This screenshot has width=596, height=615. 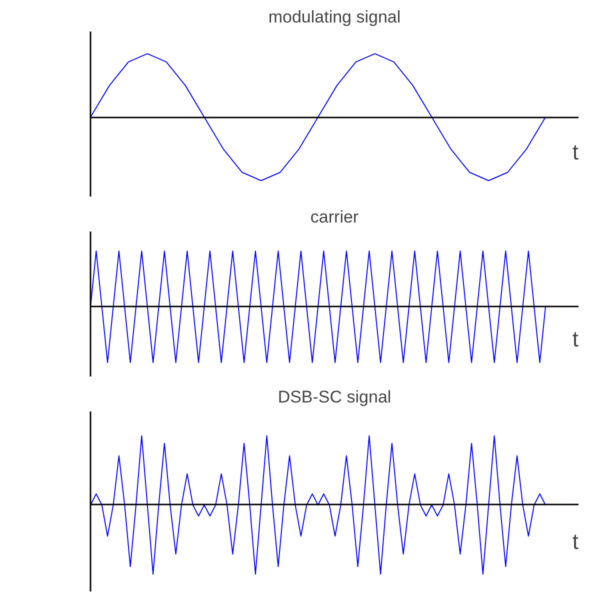 What do you see at coordinates (334, 17) in the screenshot?
I see `chart-title: modulating signal` at bounding box center [334, 17].